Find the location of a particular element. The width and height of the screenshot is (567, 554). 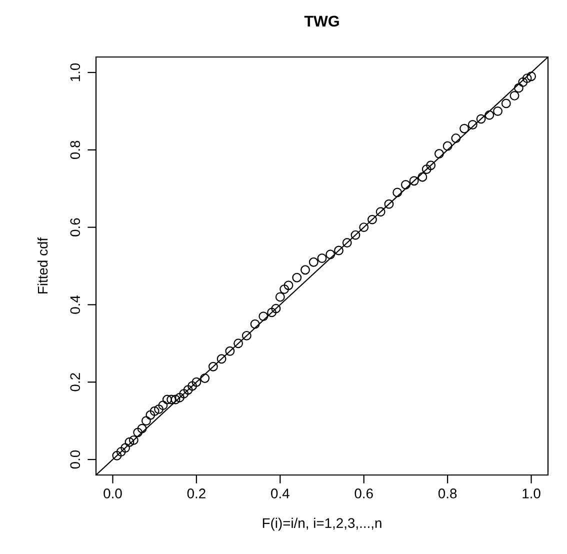

x-tick-label: 0.2 is located at coordinates (196, 493).